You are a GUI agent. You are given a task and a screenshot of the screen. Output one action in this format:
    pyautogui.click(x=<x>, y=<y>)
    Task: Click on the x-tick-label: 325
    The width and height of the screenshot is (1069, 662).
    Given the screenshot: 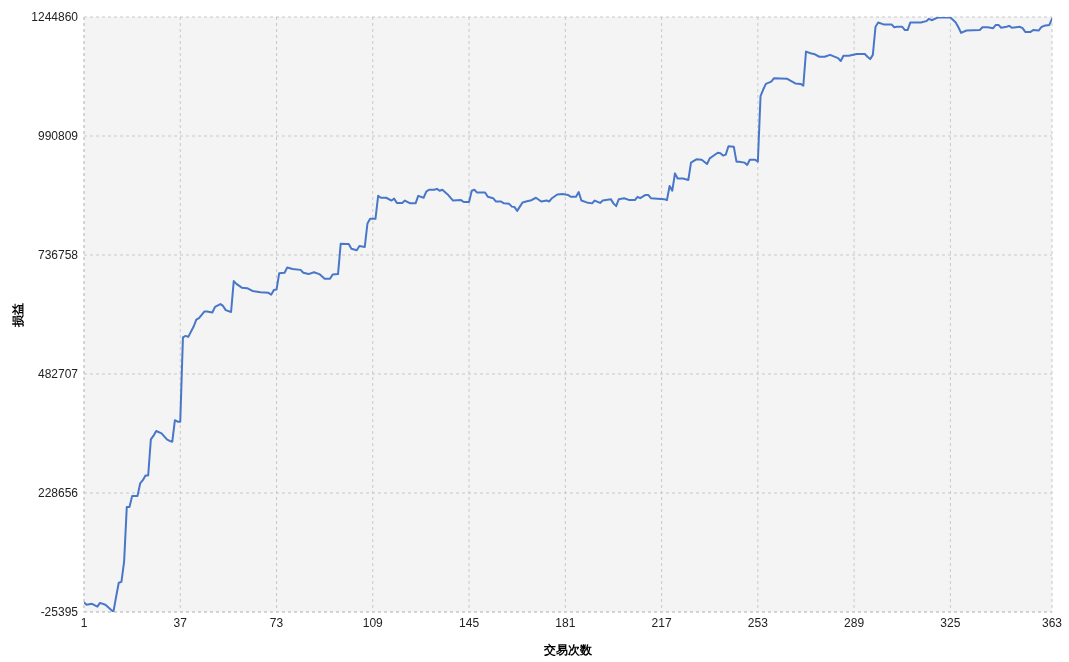 What is the action you would take?
    pyautogui.click(x=950, y=622)
    